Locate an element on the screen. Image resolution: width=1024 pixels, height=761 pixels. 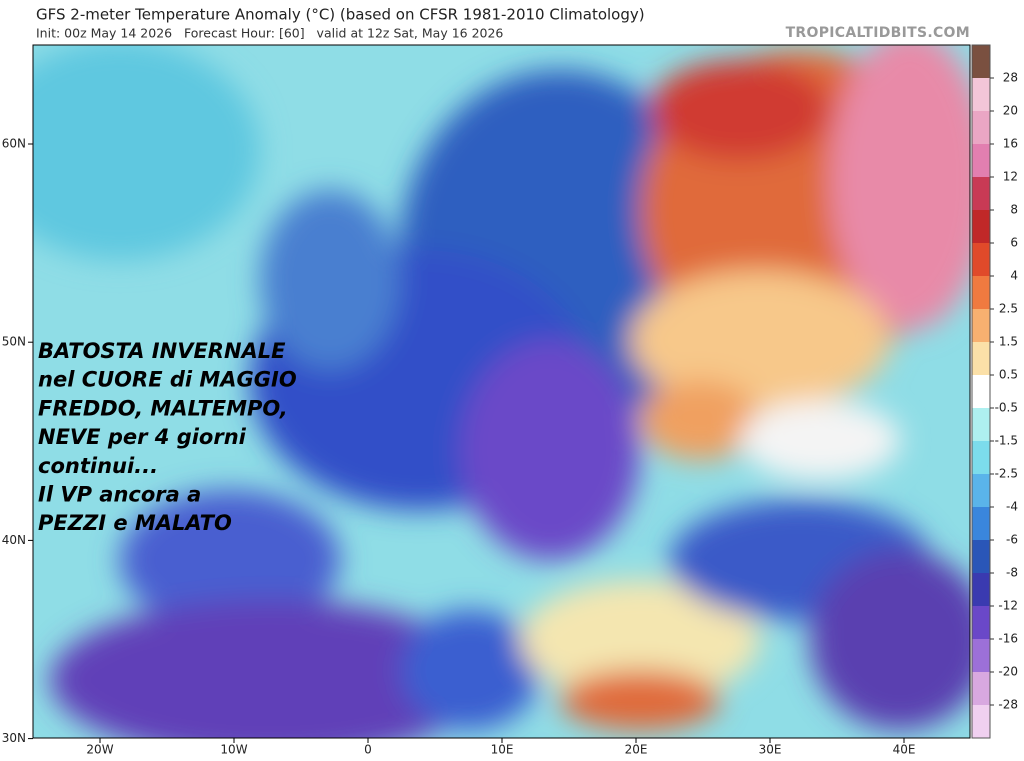
lat-label: 60N is located at coordinates (14, 144).